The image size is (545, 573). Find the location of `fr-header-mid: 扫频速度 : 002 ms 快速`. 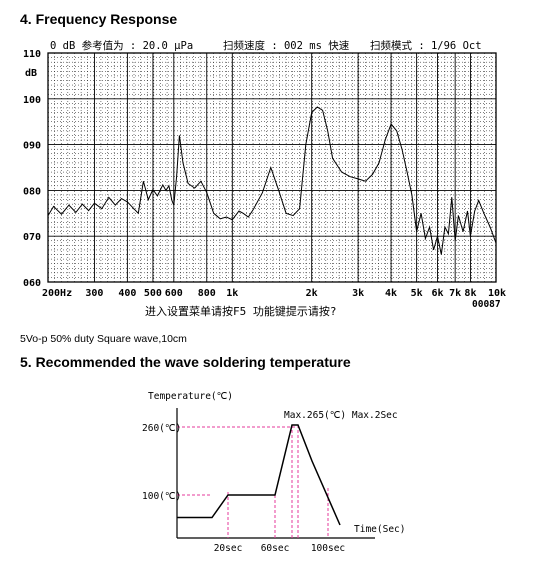

fr-header-mid: 扫频速度 : 002 ms 快速 is located at coordinates (286, 45).